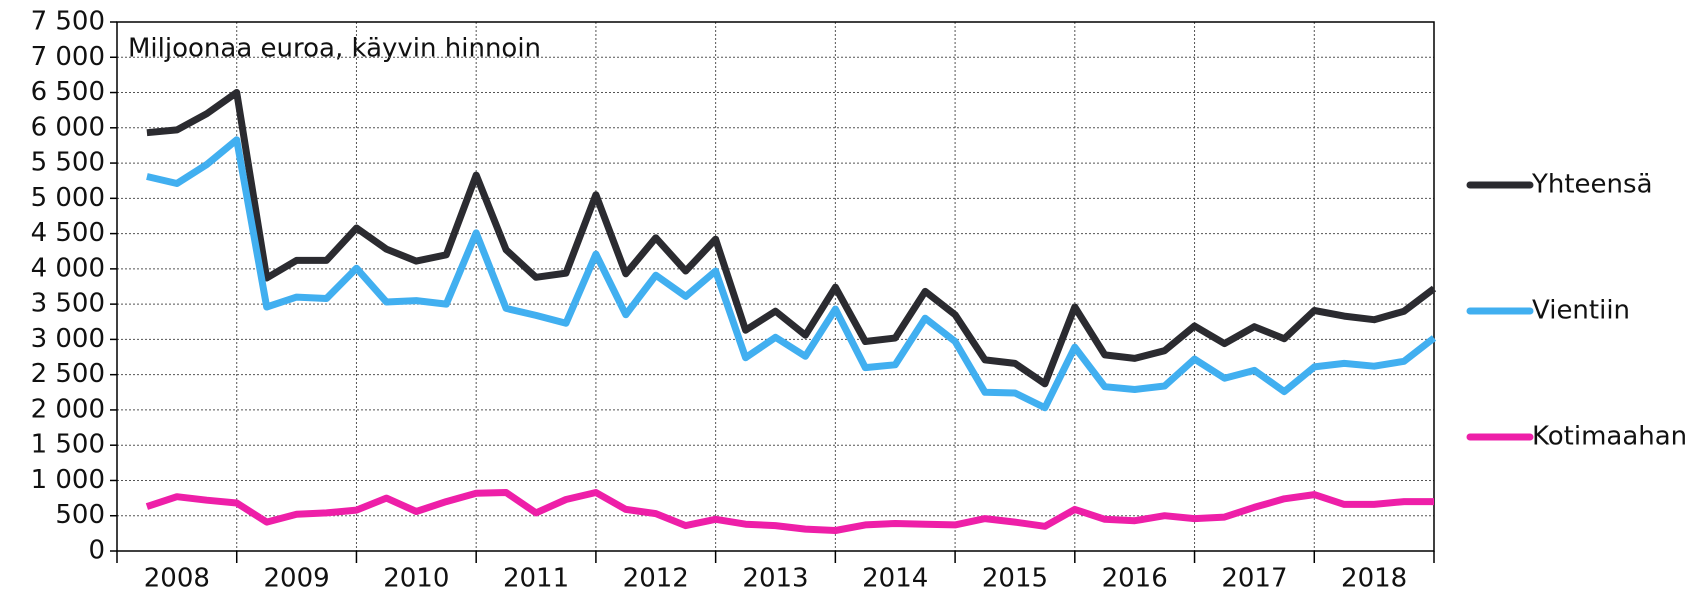  I want to click on y-tick-label: 3 500, so click(68, 304).